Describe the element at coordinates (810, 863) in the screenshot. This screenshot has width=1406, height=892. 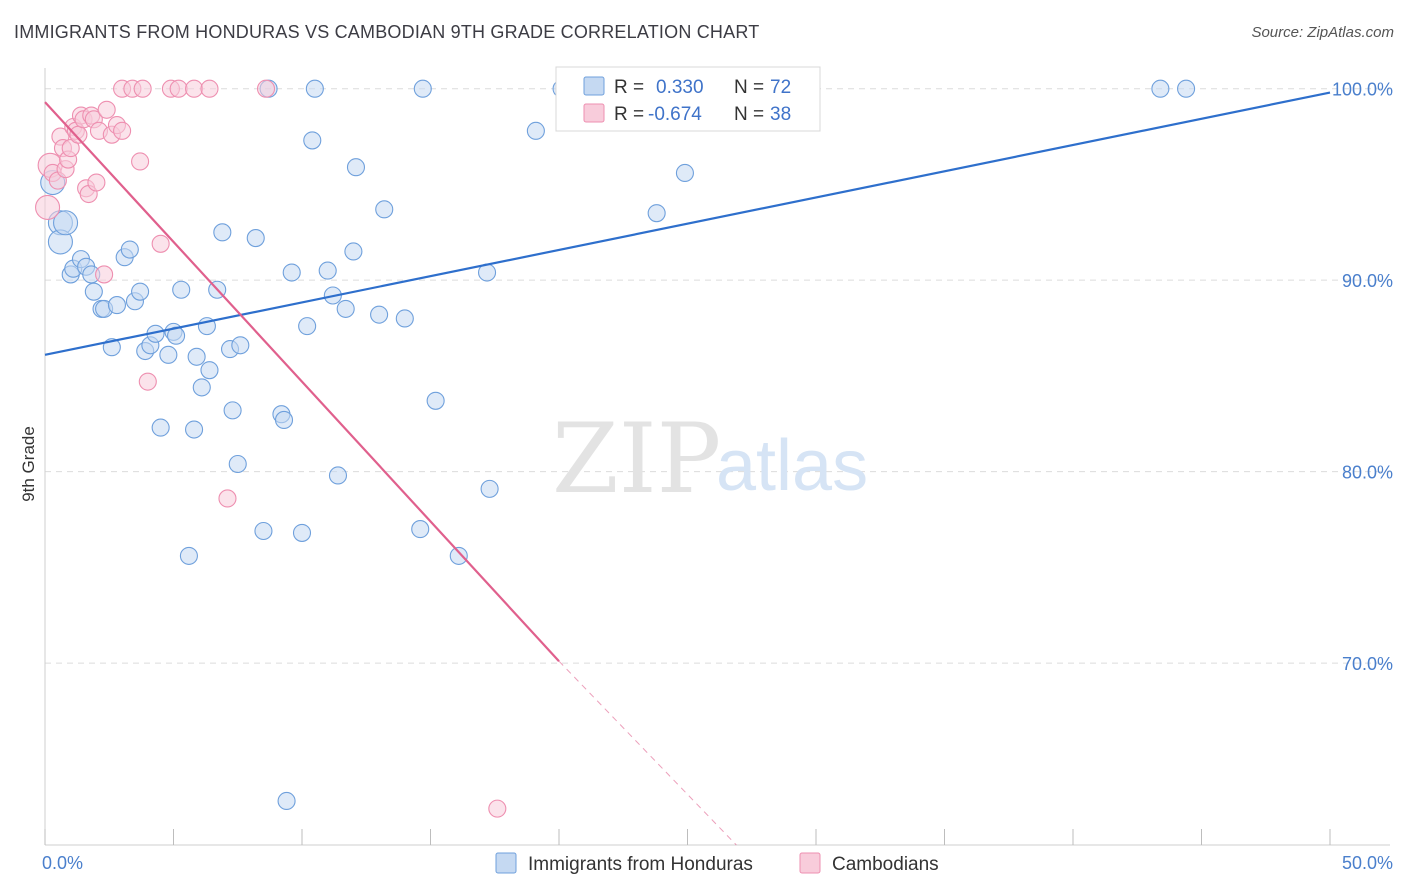
I see `series-legend-swatch-cambodians` at that location.